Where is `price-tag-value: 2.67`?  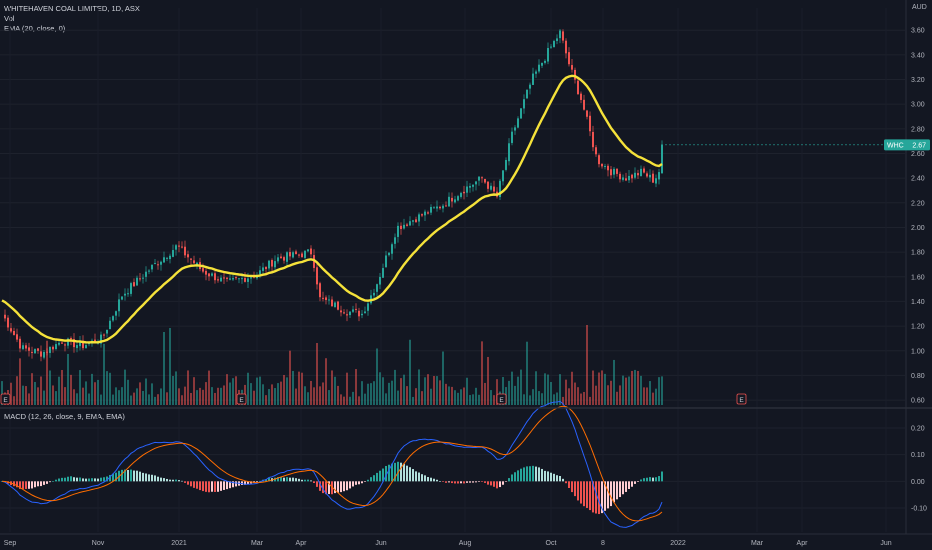 price-tag-value: 2.67 is located at coordinates (919, 145).